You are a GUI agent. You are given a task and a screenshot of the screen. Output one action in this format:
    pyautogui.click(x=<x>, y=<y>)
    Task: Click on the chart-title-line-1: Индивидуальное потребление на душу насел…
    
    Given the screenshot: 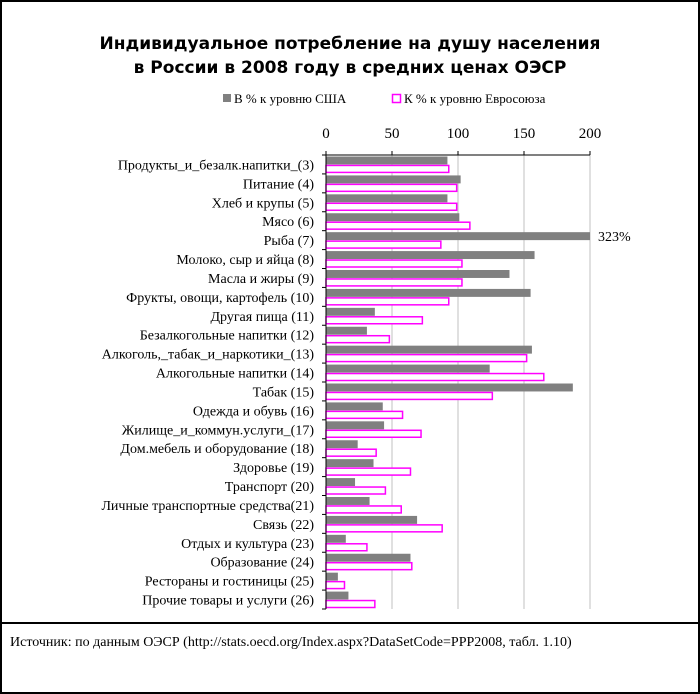 What is the action you would take?
    pyautogui.click(x=350, y=44)
    